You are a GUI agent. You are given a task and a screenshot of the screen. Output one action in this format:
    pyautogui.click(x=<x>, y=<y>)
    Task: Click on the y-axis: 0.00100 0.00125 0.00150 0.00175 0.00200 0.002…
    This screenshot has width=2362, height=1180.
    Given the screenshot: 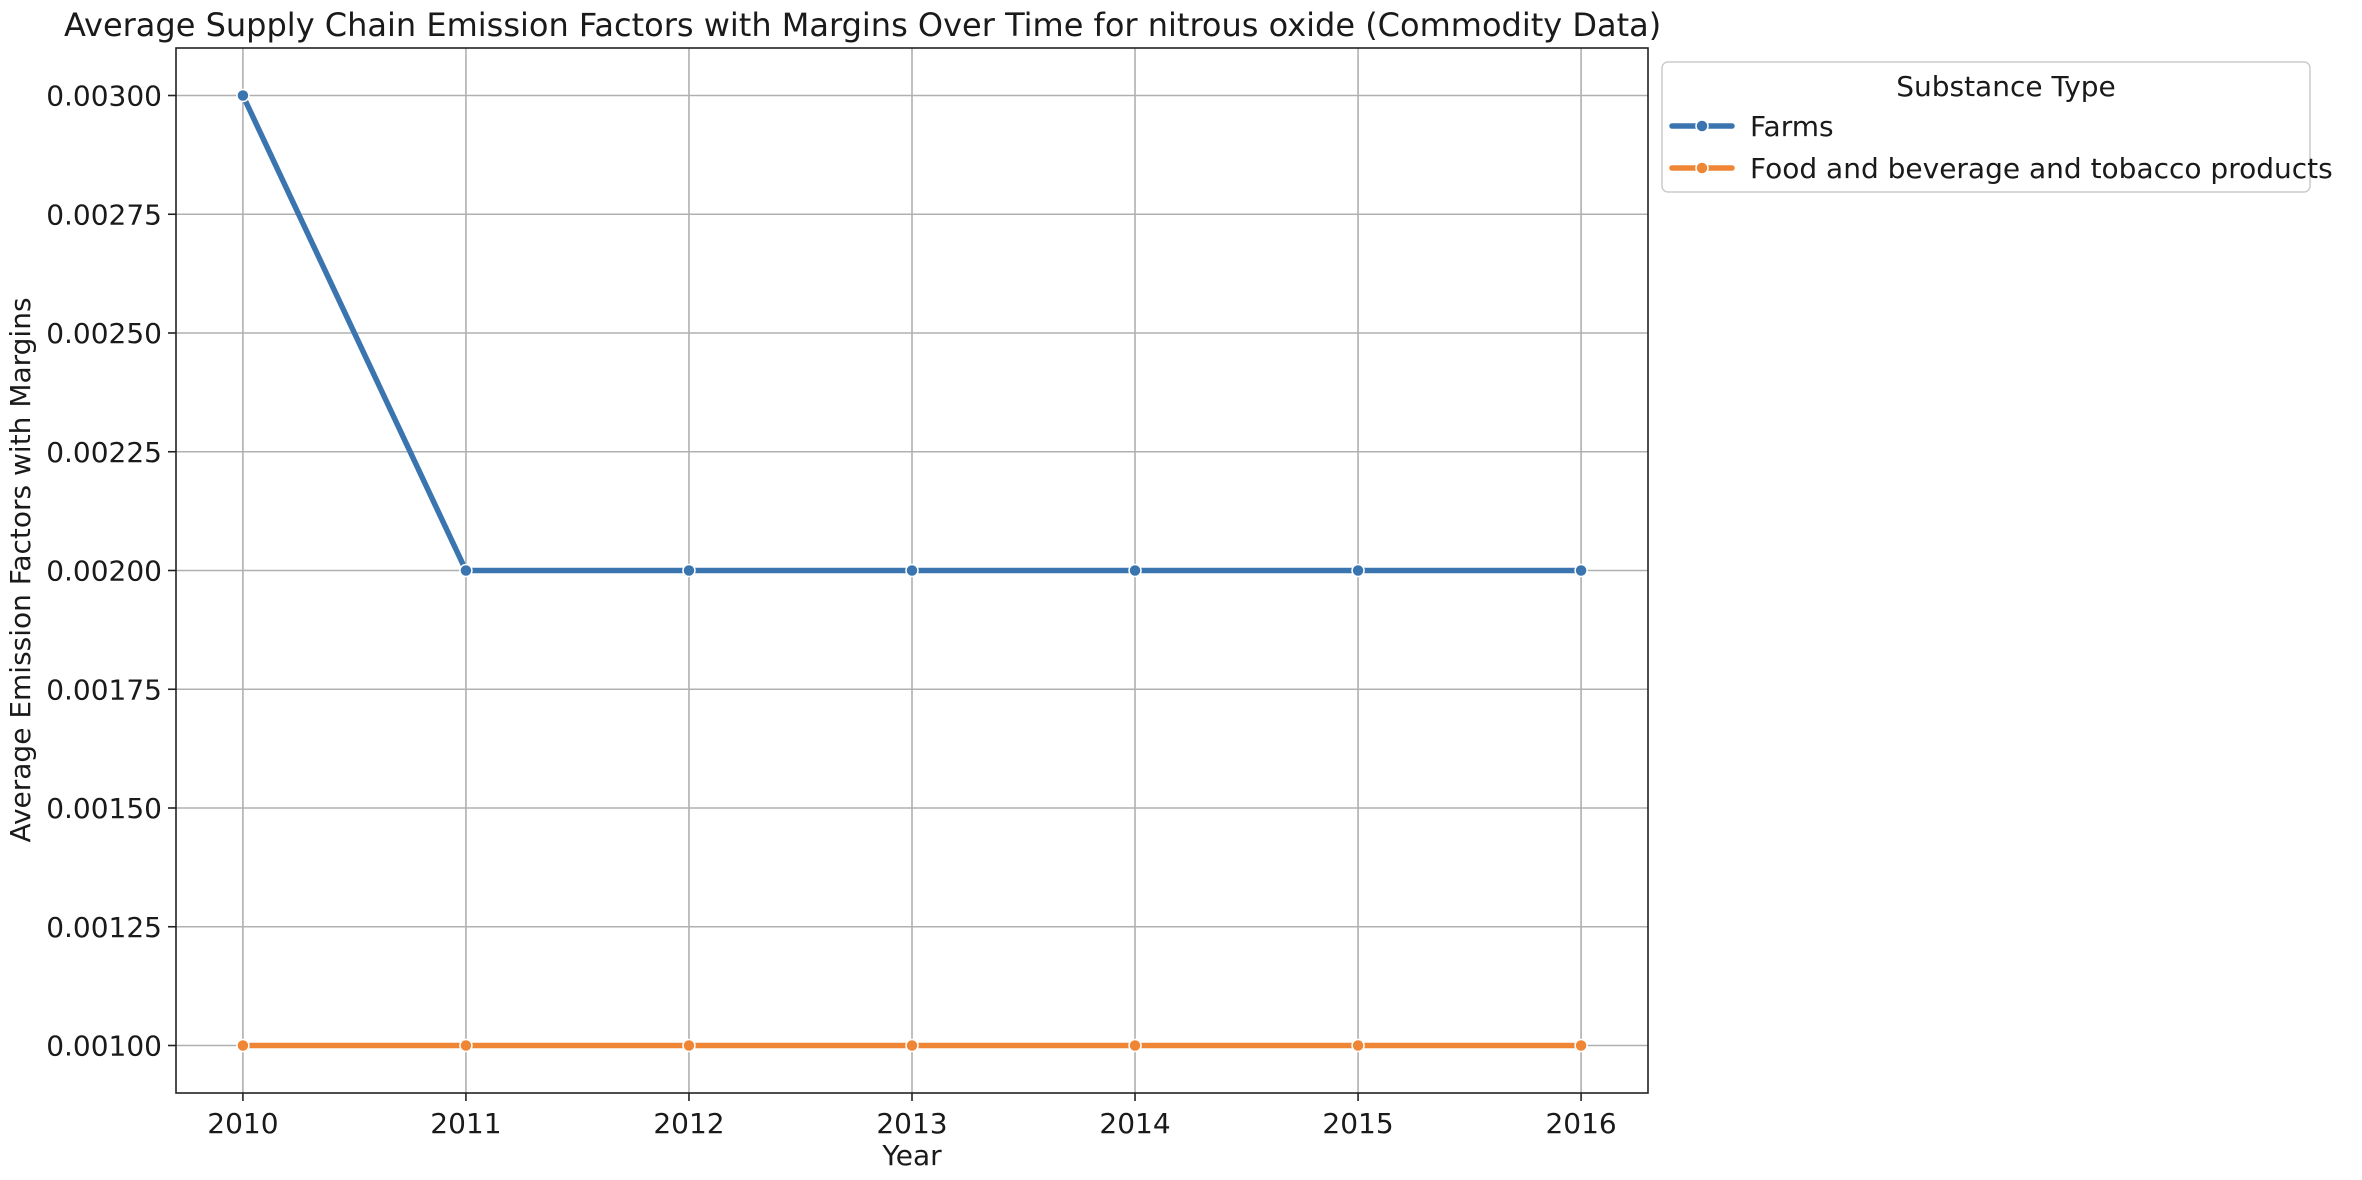 What is the action you would take?
    pyautogui.click(x=111, y=571)
    